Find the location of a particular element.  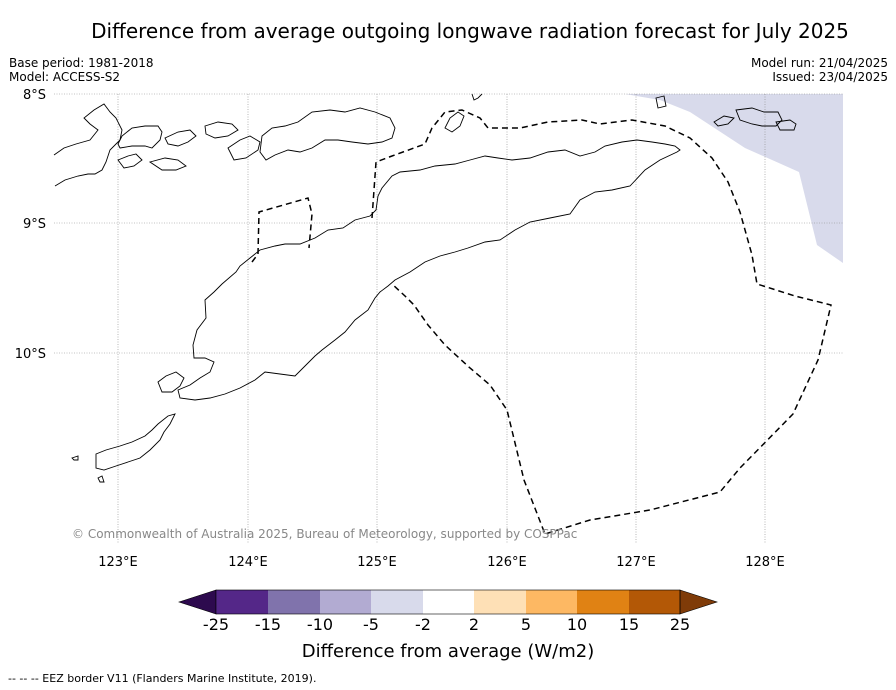

lon-label-123e: 123°E is located at coordinates (118, 562).